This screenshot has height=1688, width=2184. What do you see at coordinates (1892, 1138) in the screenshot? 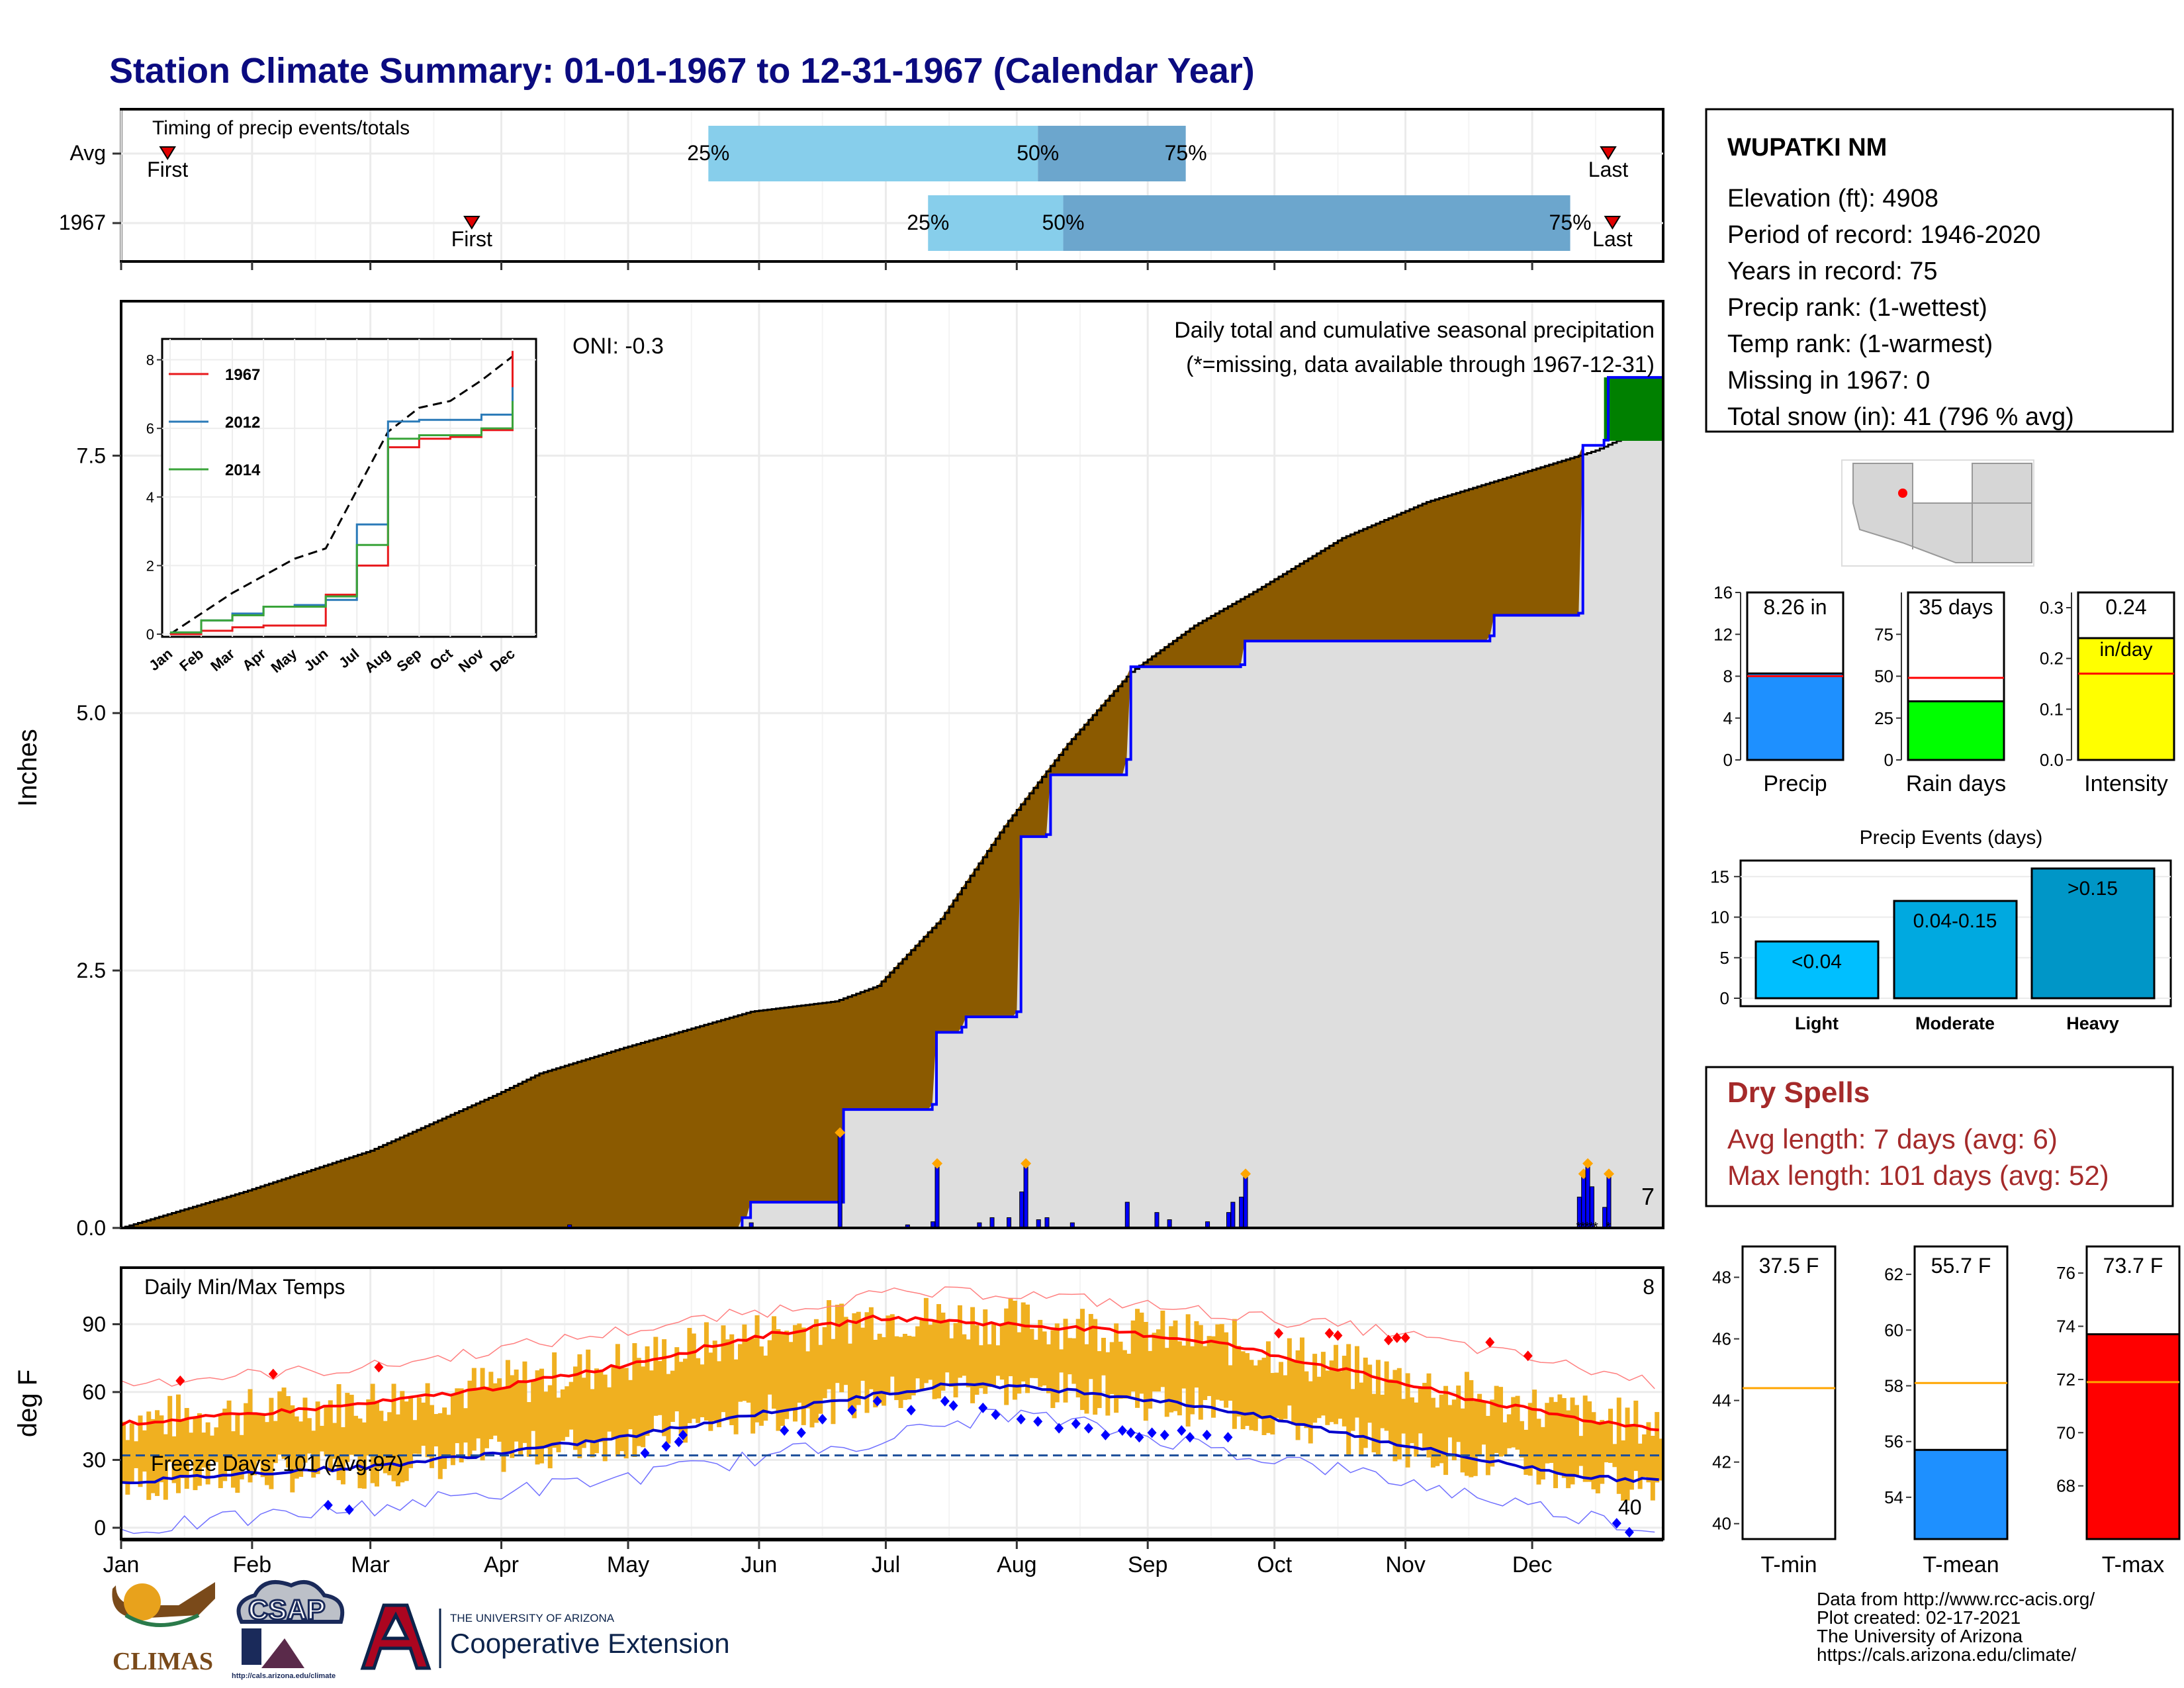
I see `dry-spells-avg: Avg length: 7 days (avg: 6)` at bounding box center [1892, 1138].